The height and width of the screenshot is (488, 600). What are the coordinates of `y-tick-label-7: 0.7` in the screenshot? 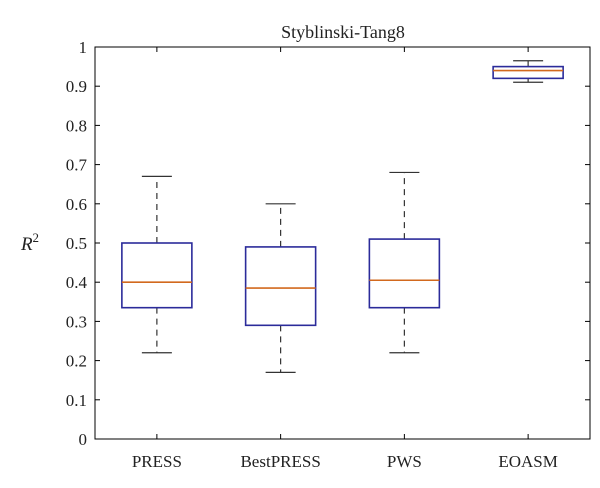 It's located at (77, 165).